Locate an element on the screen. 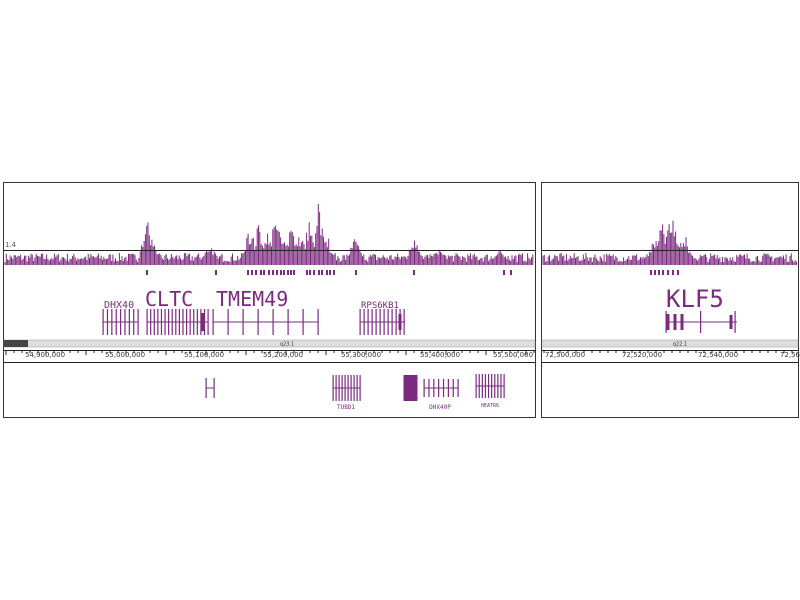 This screenshot has height=600, width=800. coordinate-label: 72,520,000 is located at coordinates (642, 355).